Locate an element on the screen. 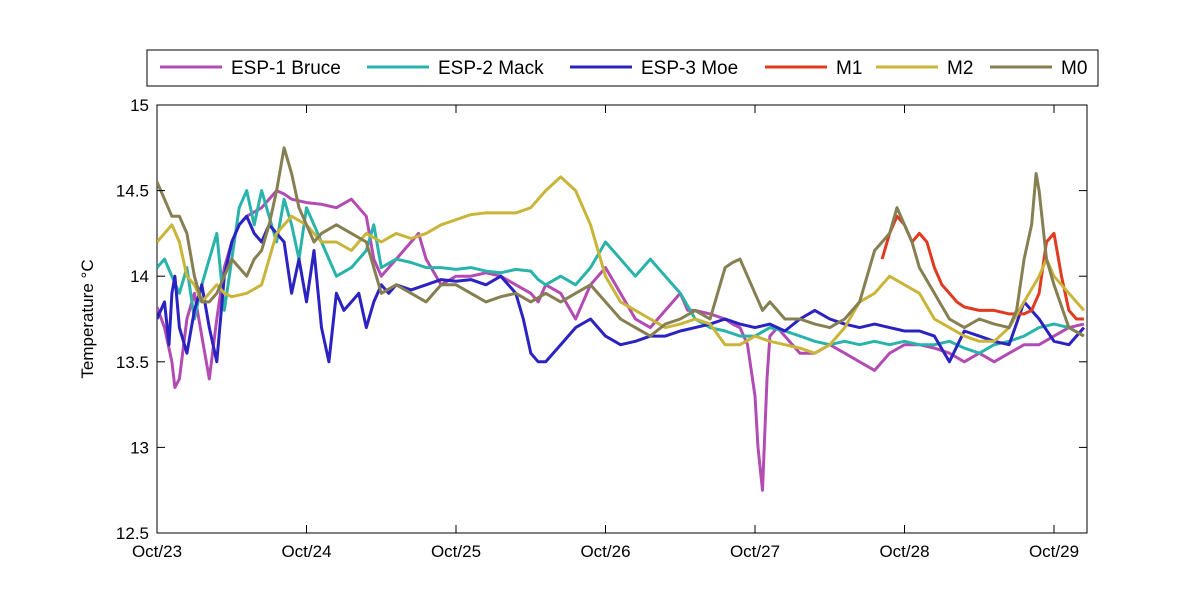  legend: ESP-1 Bruce ESP-2 Mack ESP-3 Moe M1 M2 M0 is located at coordinates (622, 68).